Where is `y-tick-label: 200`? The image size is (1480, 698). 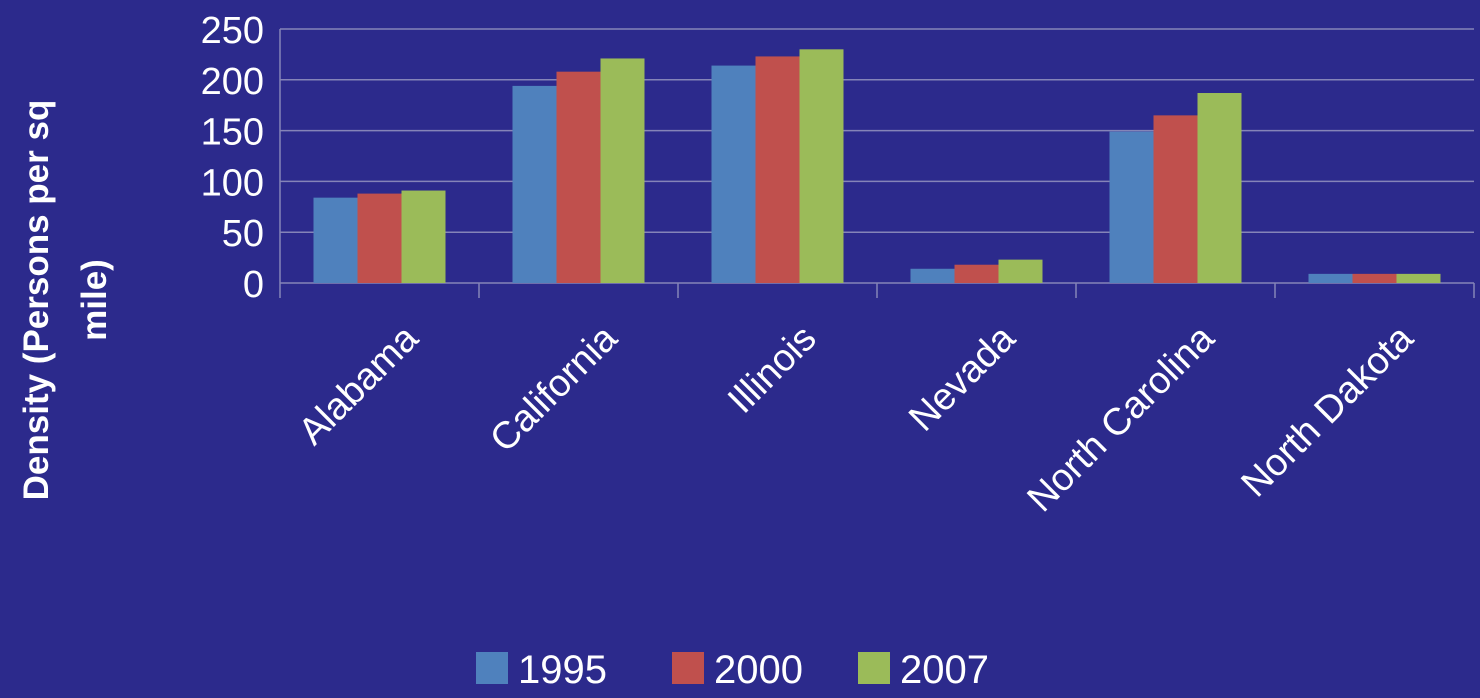
y-tick-label: 200 is located at coordinates (232, 82).